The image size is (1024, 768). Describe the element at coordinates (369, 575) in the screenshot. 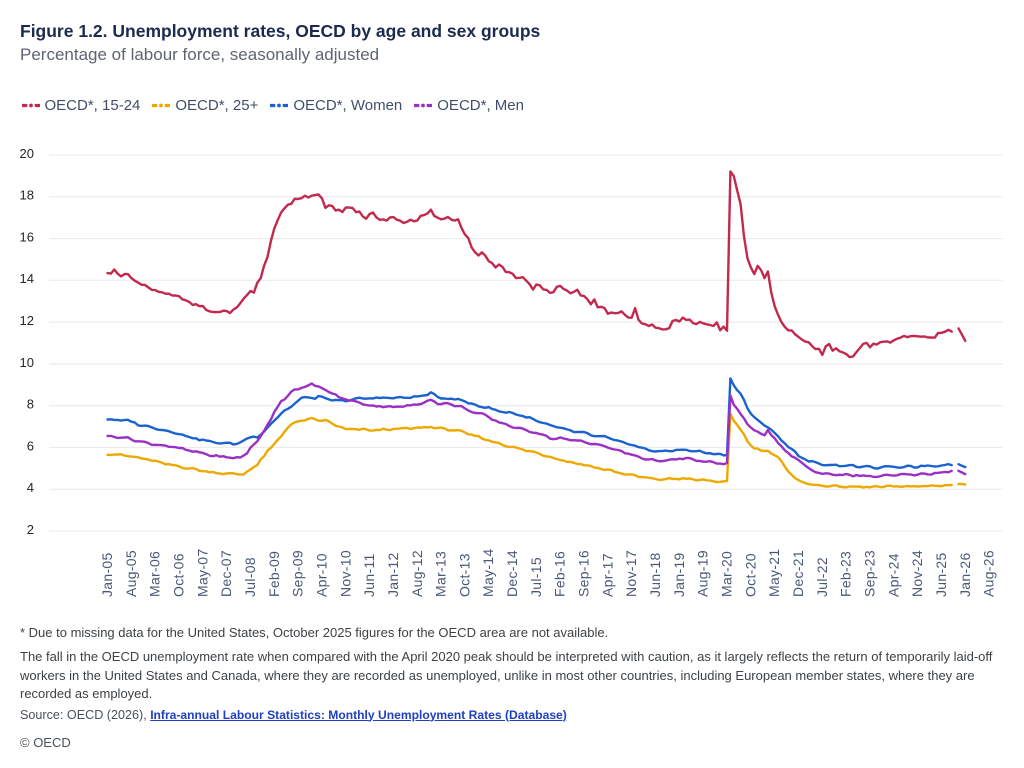

I see `svg-text: Jun-11` at that location.